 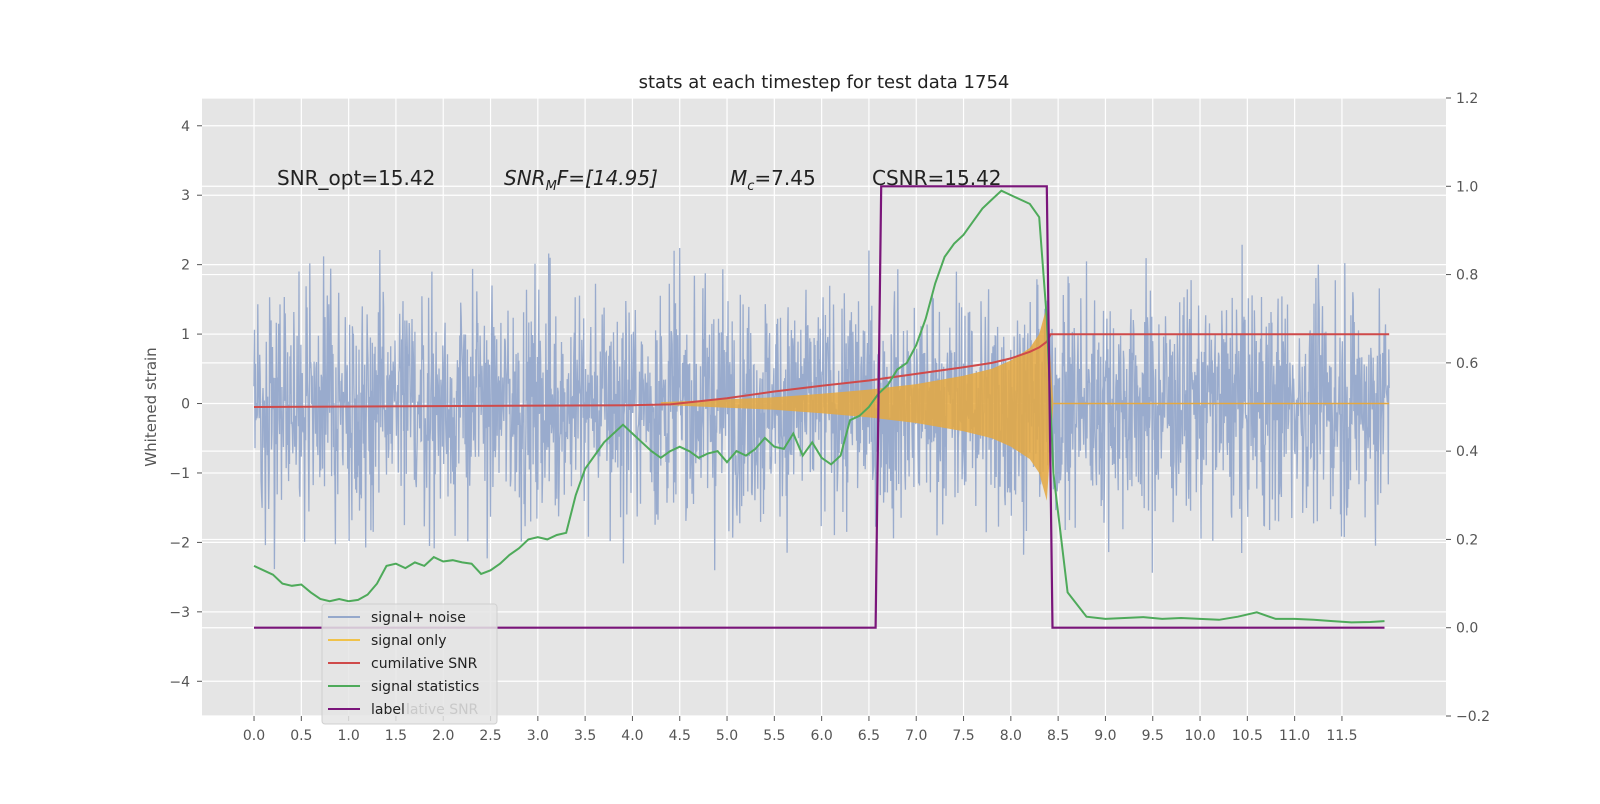 I want to click on legend-label: cumilative SNR, so click(x=424, y=664).